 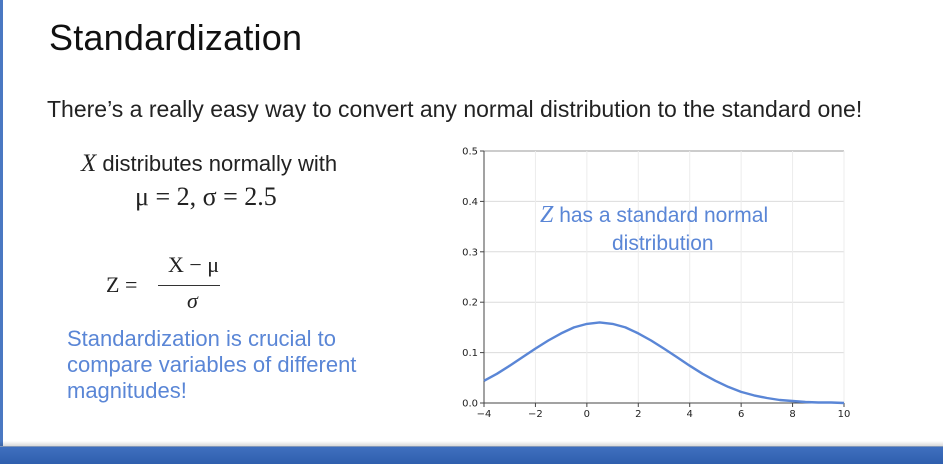 I want to click on variable-x: X, so click(x=89, y=163).